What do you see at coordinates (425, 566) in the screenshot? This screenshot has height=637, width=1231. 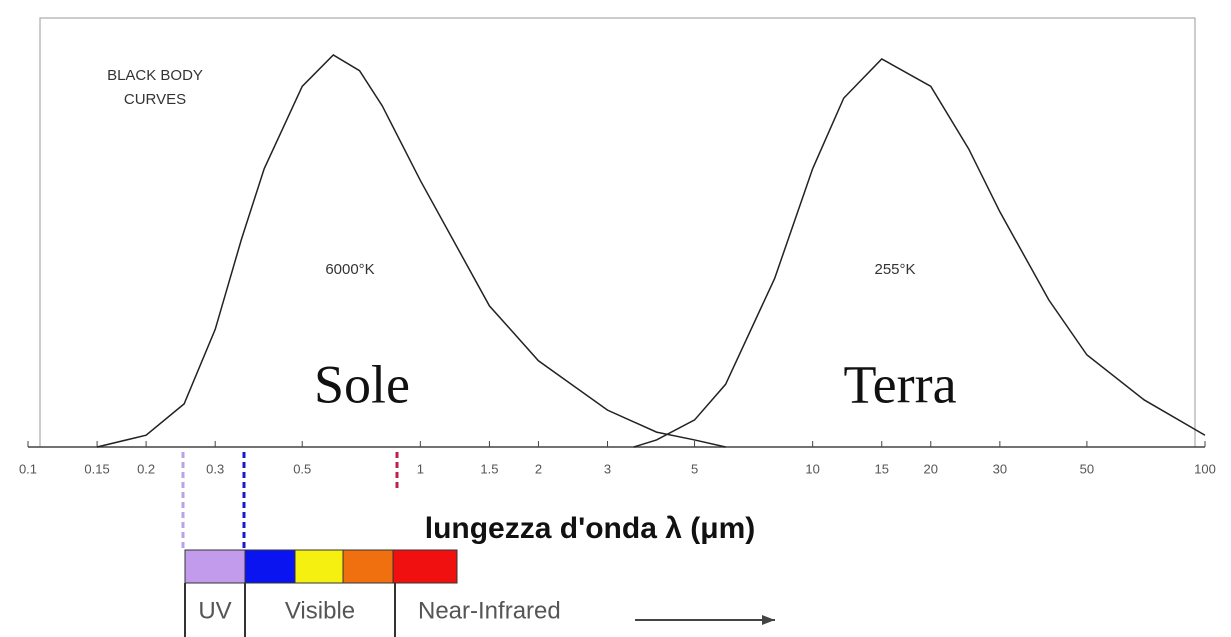 I see `band-red` at bounding box center [425, 566].